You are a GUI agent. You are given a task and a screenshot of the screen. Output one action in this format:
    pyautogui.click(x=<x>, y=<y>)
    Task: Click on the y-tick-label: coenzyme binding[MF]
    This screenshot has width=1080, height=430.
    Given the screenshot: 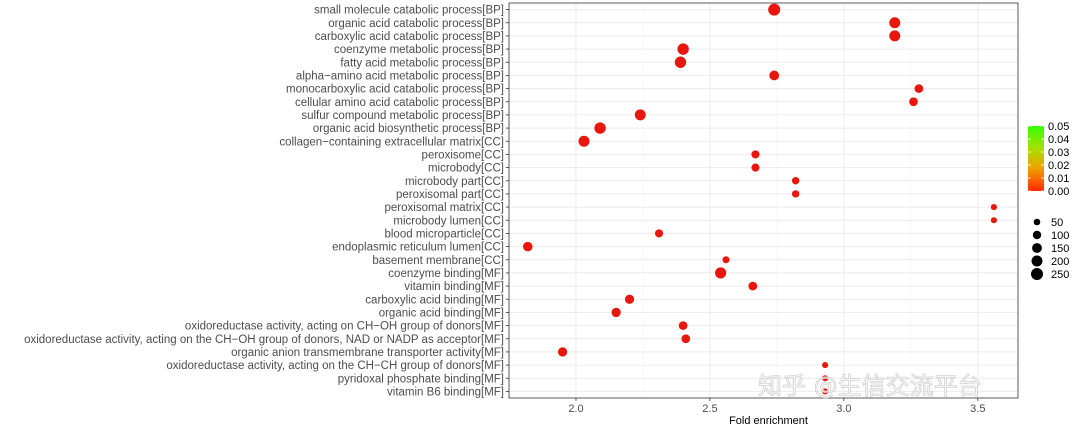 What is the action you would take?
    pyautogui.click(x=446, y=274)
    